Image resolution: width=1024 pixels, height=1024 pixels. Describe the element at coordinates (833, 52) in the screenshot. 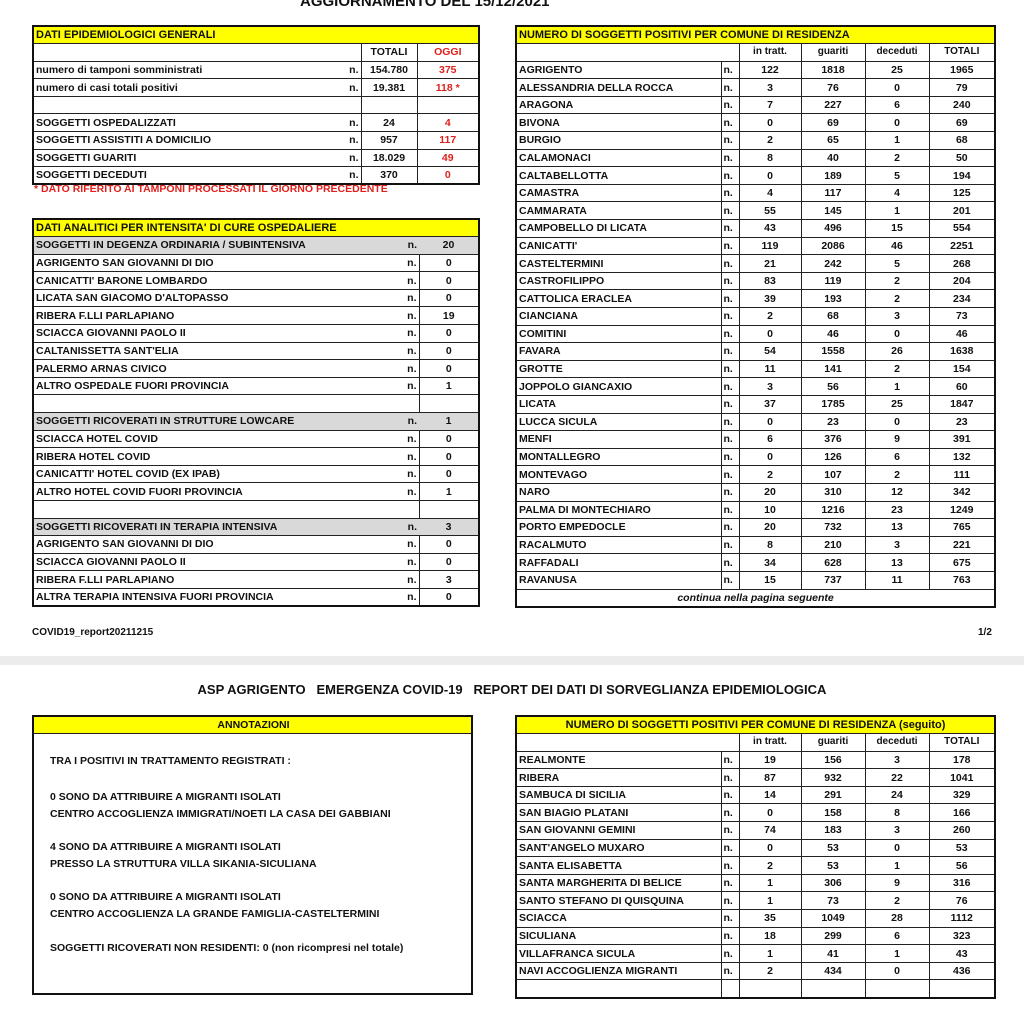

I see `col-guariti: guariti` at that location.